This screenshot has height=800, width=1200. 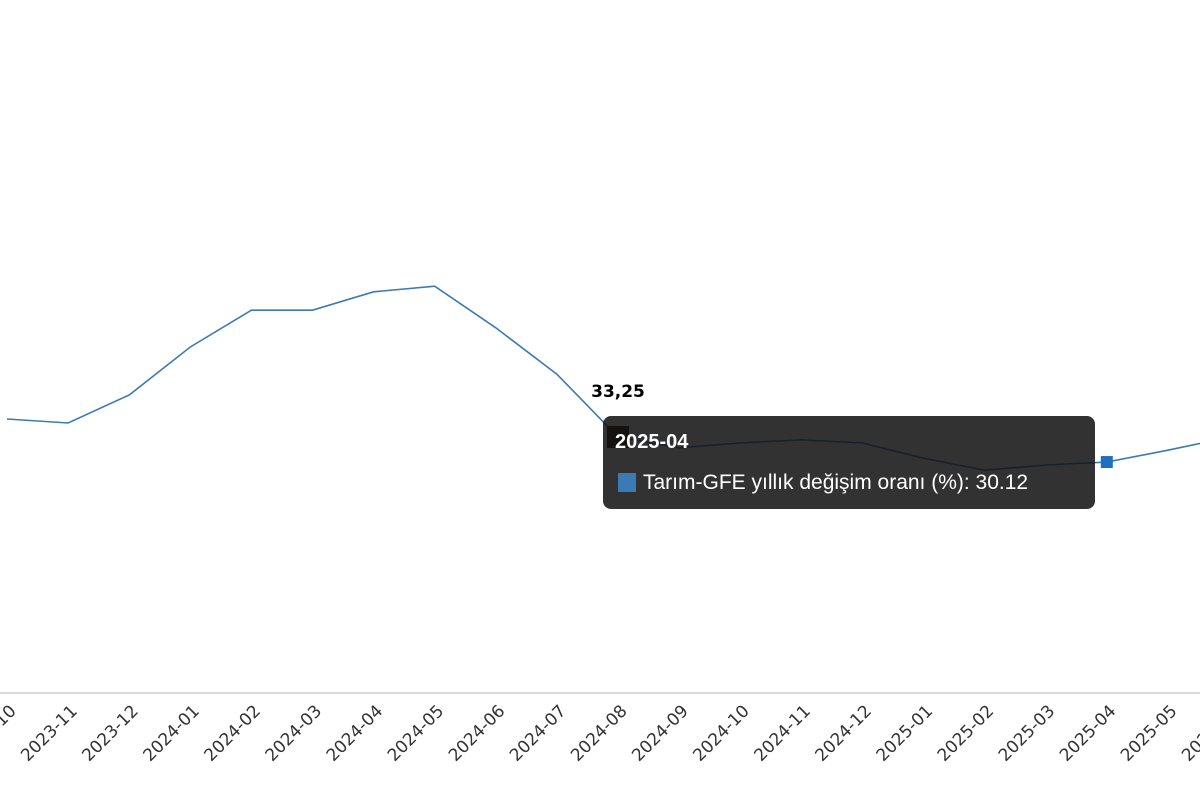 I want to click on x-tick-label: 2025-05, so click(x=1149, y=733).